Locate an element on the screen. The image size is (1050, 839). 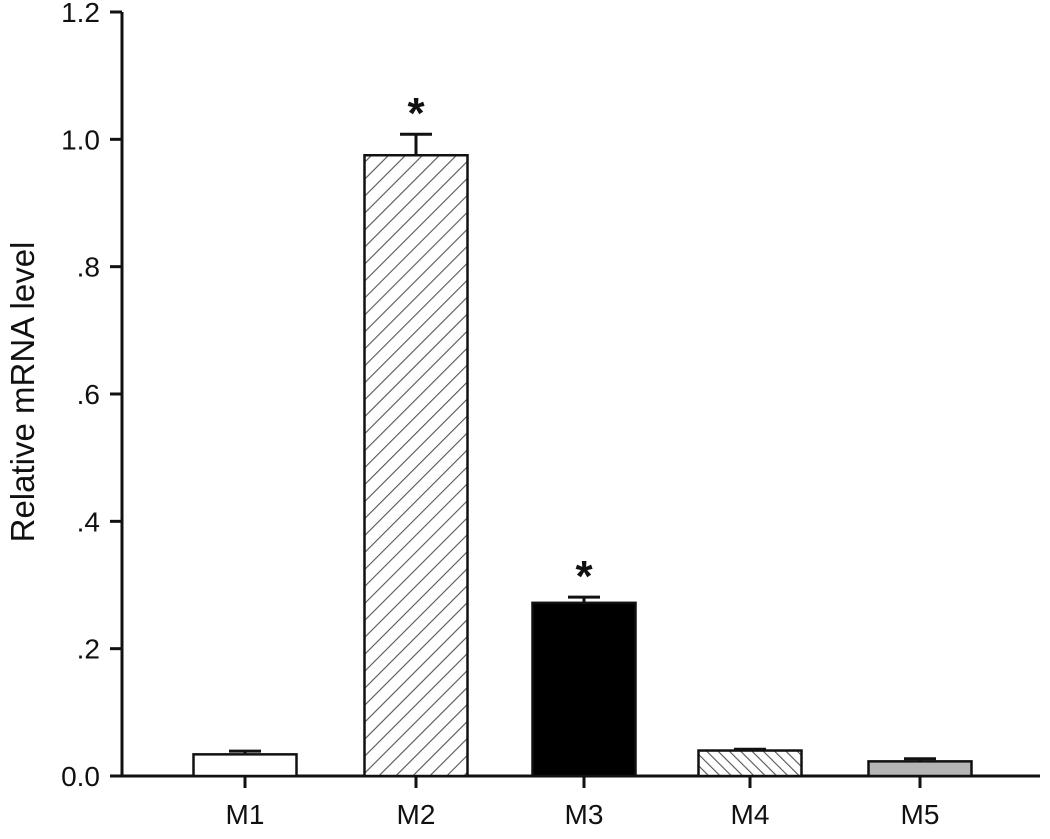
bar-M3 is located at coordinates (584, 689).